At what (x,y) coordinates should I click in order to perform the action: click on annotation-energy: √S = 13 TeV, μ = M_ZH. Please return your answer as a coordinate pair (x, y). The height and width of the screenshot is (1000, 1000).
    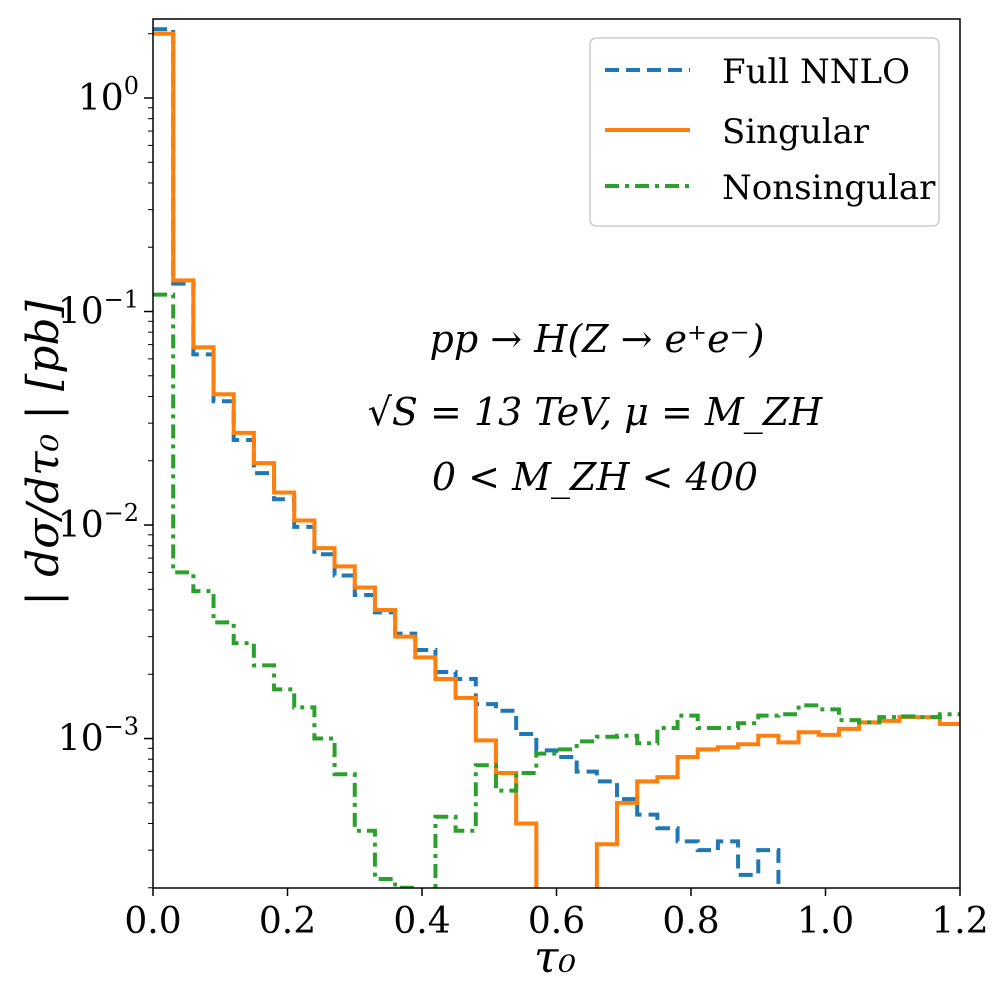
    Looking at the image, I should click on (596, 412).